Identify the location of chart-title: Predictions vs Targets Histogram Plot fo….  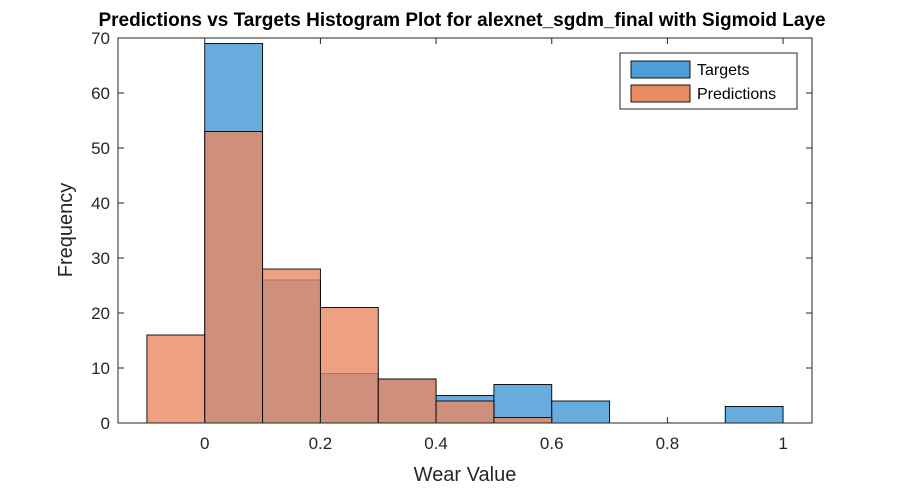
(461, 20).